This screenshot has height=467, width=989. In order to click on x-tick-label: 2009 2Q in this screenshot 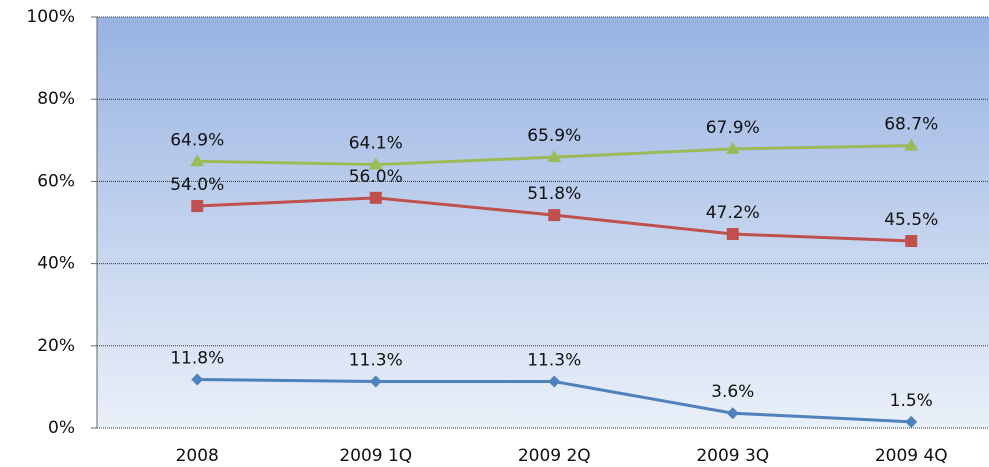, I will do `click(554, 456)`.